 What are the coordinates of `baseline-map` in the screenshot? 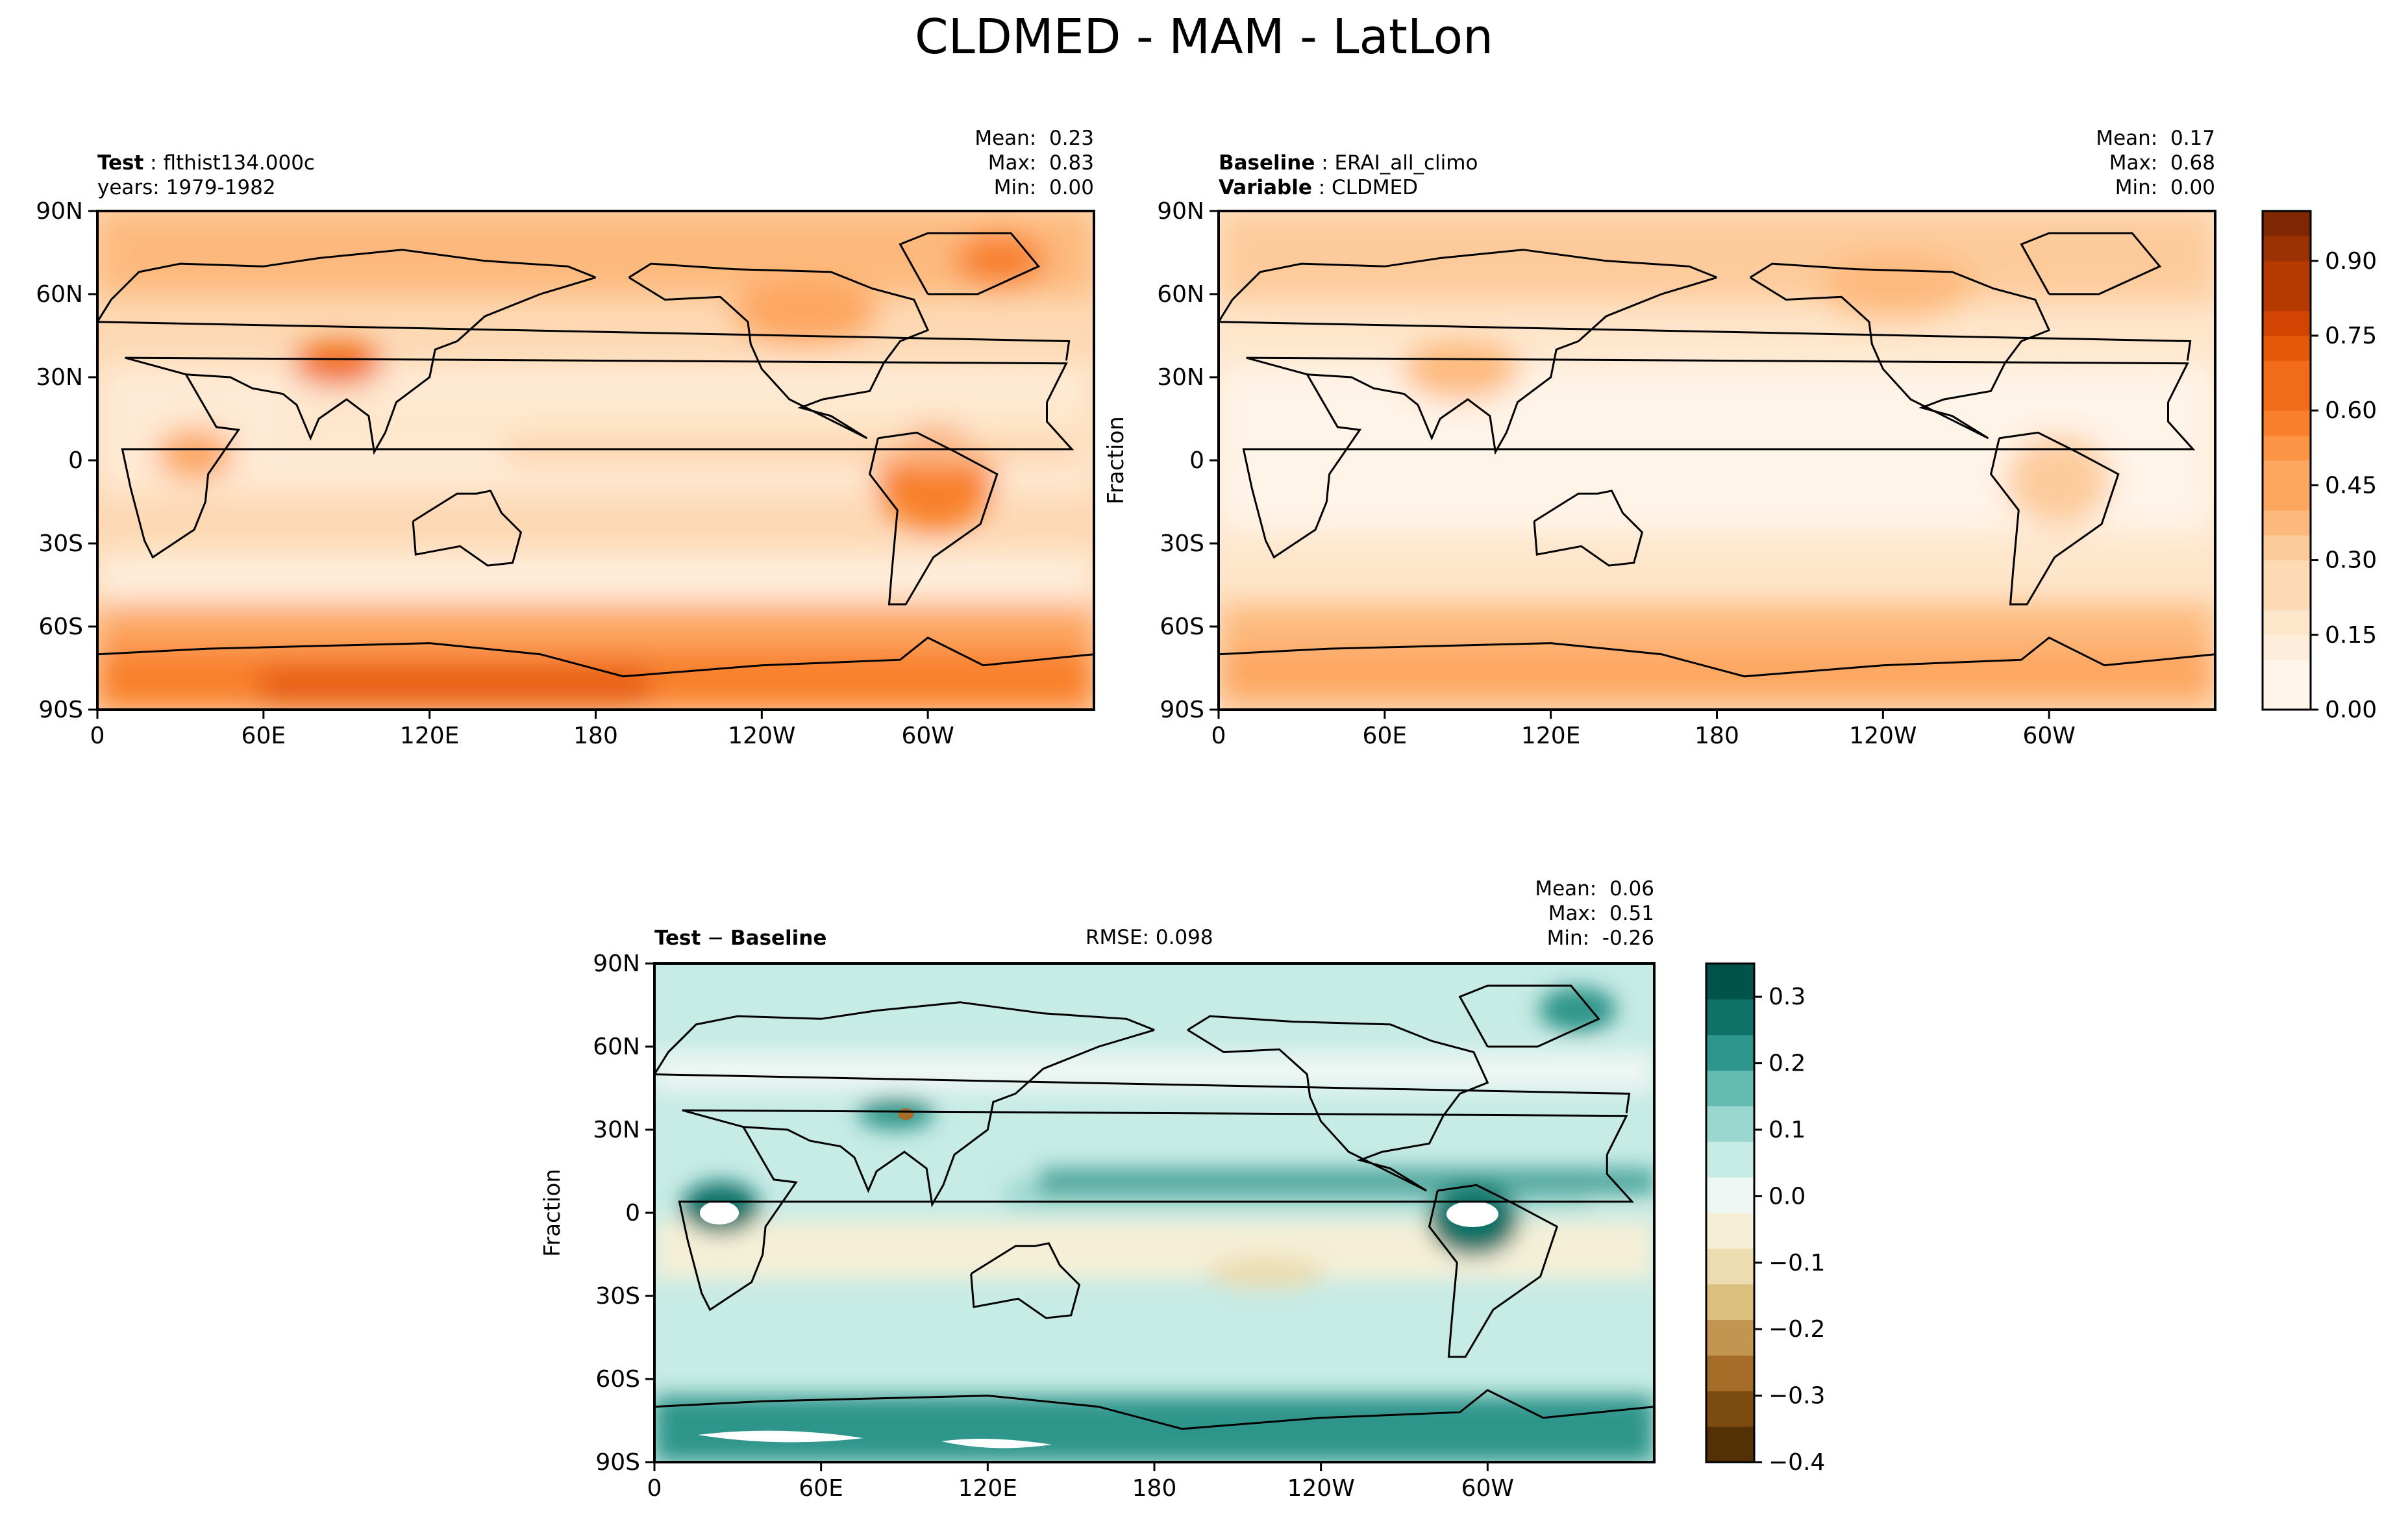 It's located at (1717, 460).